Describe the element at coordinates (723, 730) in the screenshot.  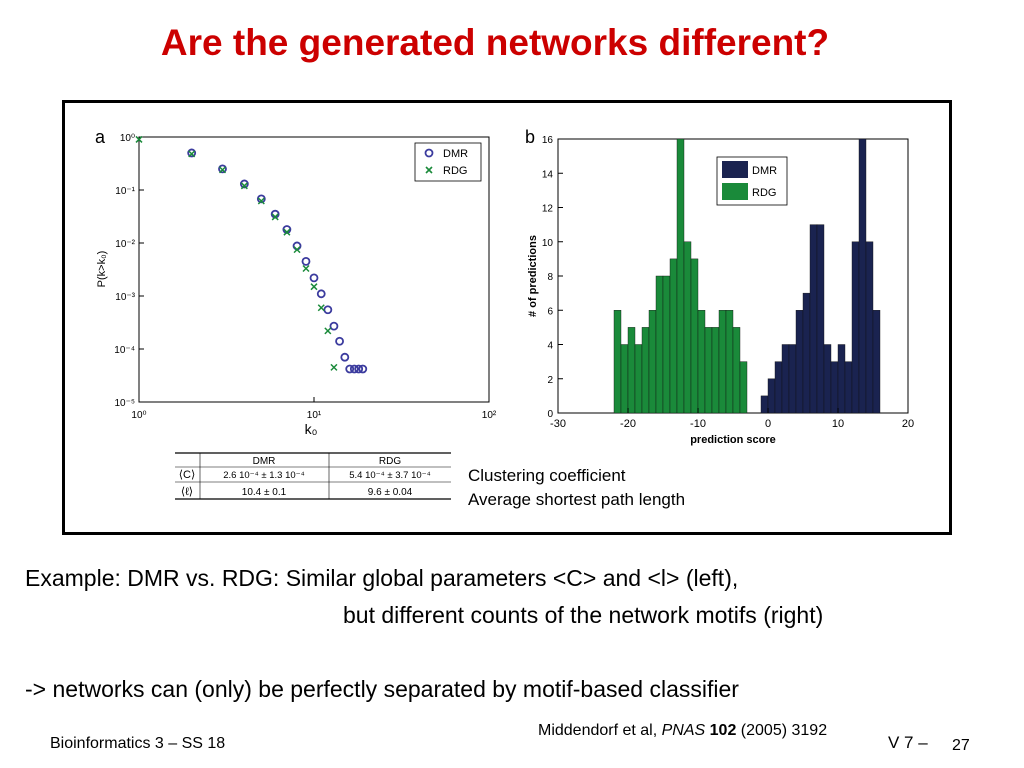
I see `citation-volume: 102` at that location.